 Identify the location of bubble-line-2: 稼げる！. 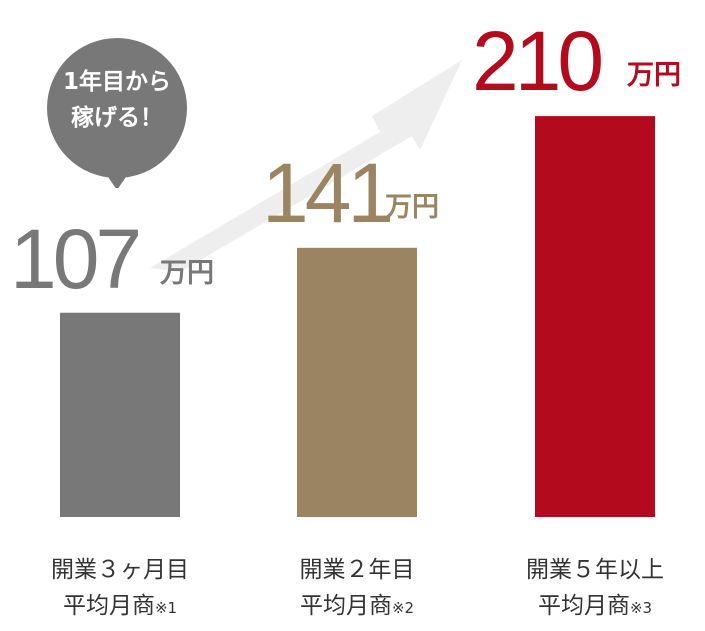
(117, 118).